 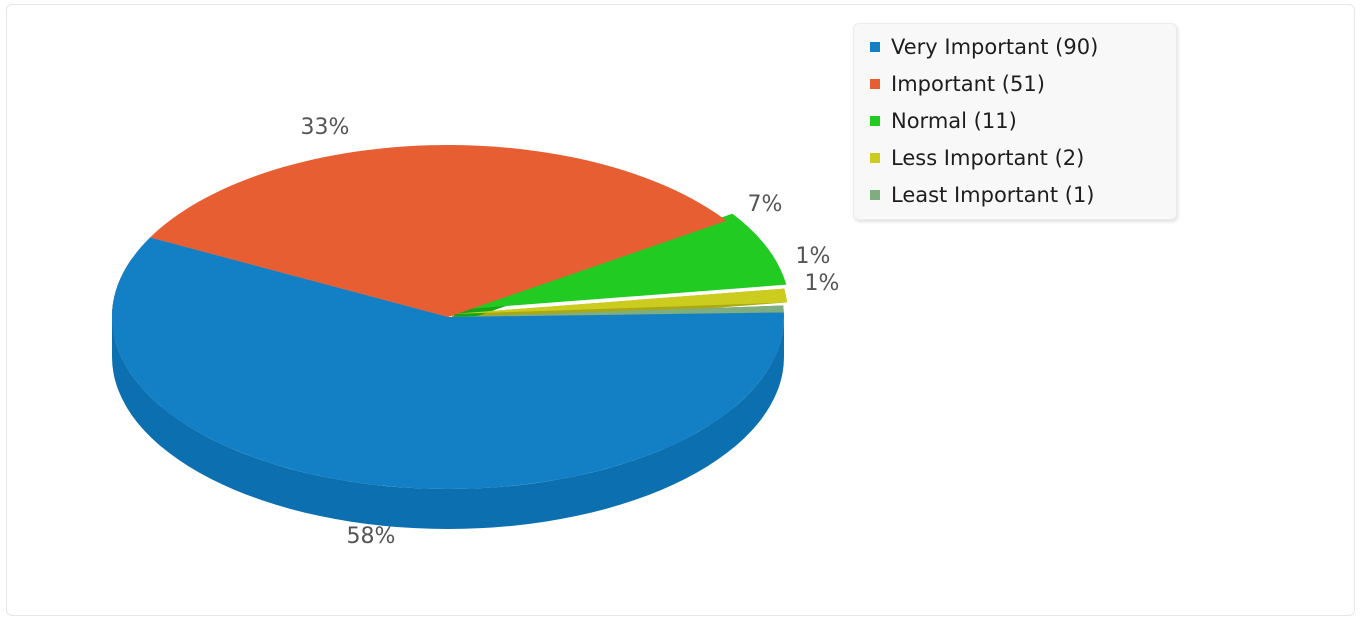 I want to click on legend-label: Less Important (2), so click(x=988, y=157).